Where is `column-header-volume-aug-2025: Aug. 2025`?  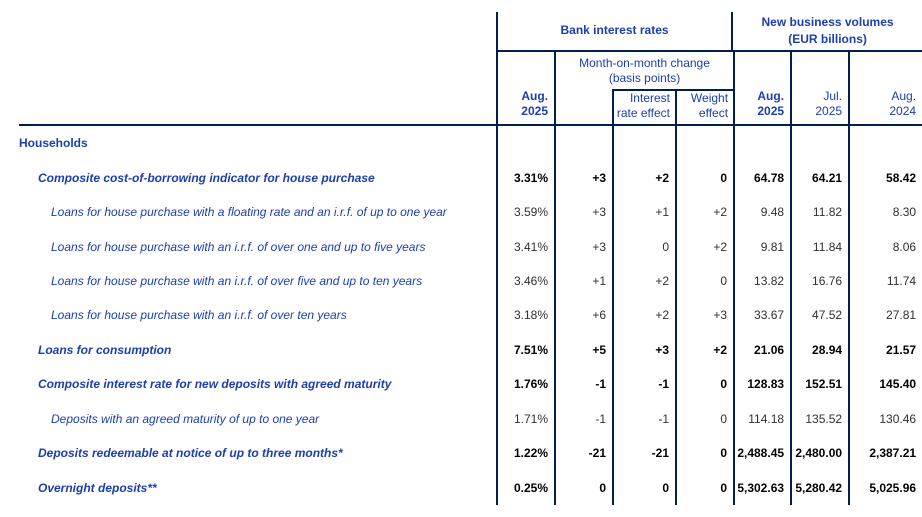
column-header-volume-aug-2025: Aug. 2025 is located at coordinates (762, 89).